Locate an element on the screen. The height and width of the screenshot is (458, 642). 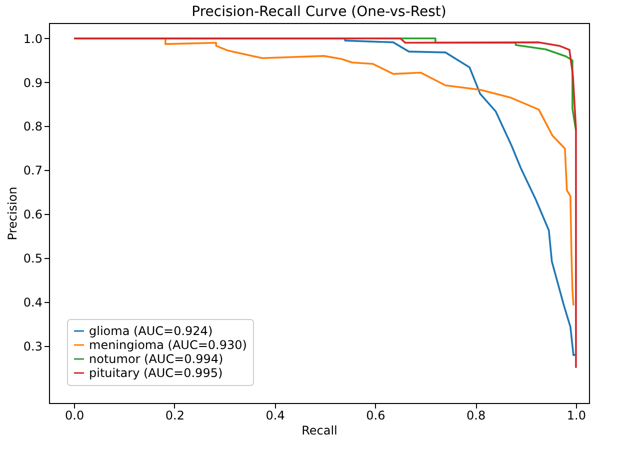
y-tick-label: 0.9 is located at coordinates (32, 83).